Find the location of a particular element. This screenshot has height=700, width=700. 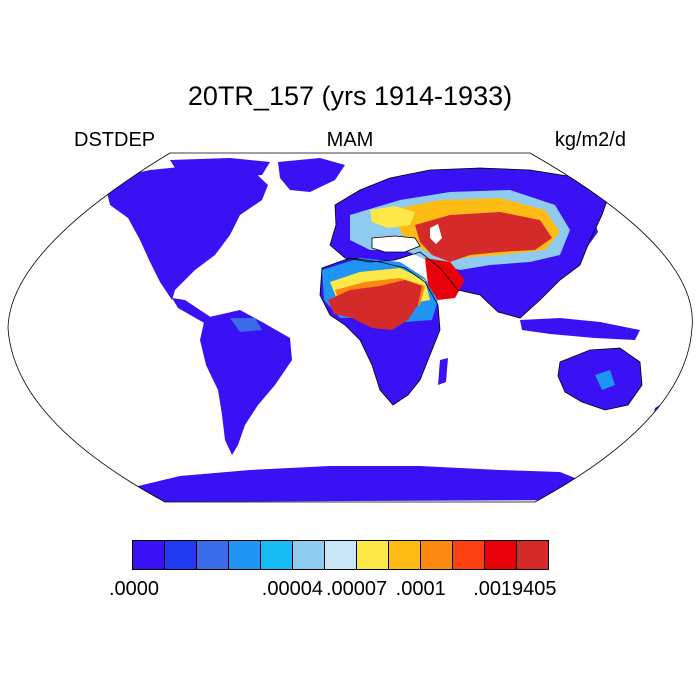

greenland is located at coordinates (311, 175).